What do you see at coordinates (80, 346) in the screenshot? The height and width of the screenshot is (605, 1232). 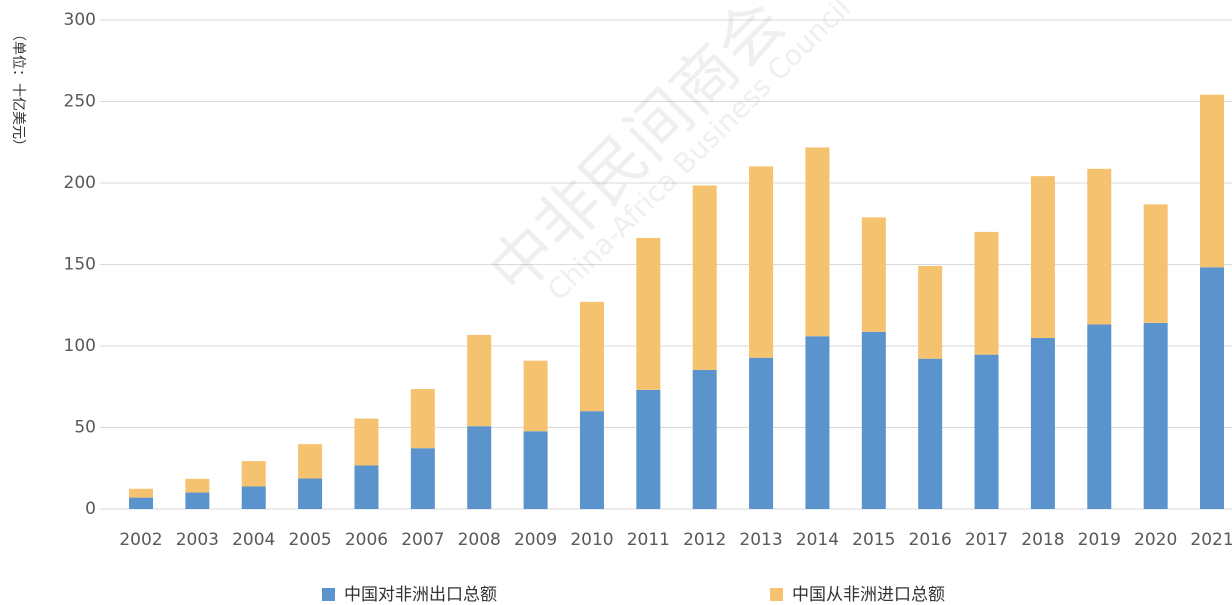 I see `y-tick-label: 100` at bounding box center [80, 346].